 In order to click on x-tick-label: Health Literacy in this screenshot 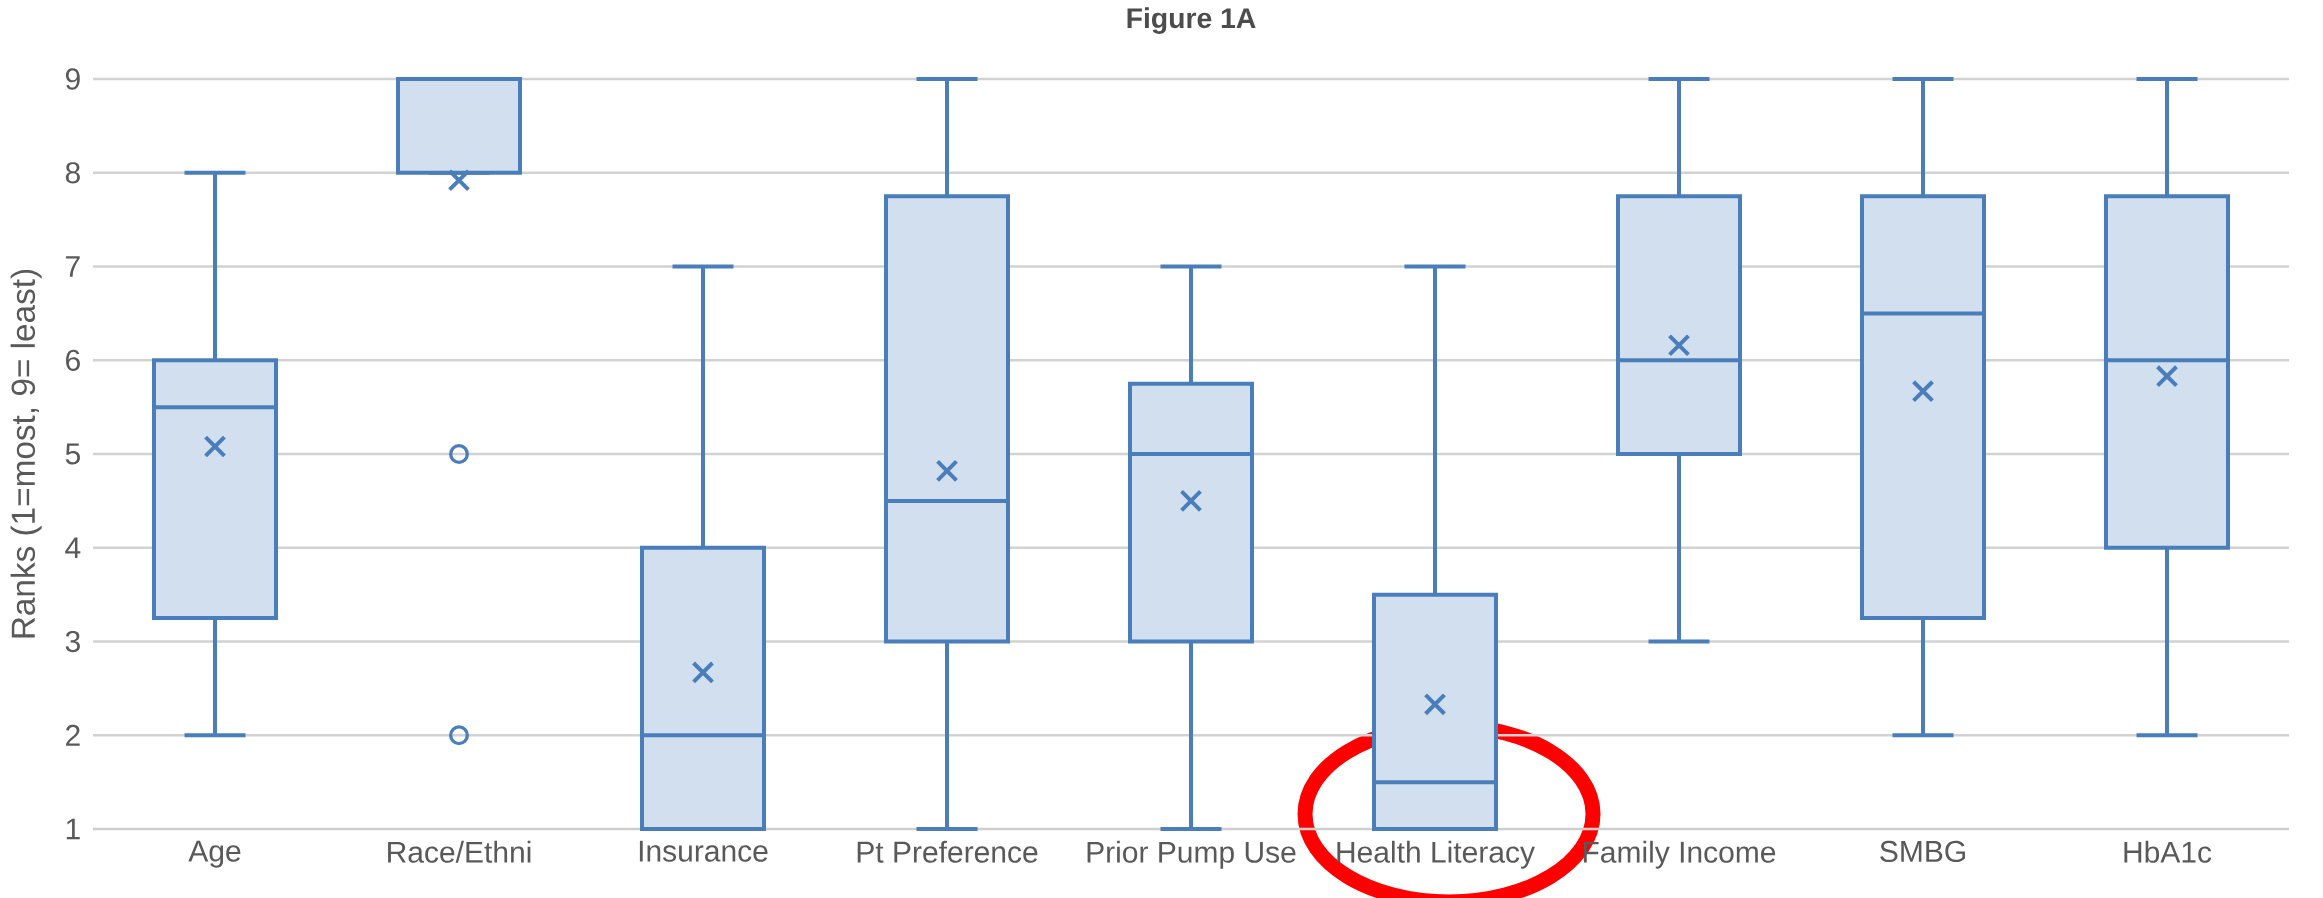, I will do `click(1436, 854)`.